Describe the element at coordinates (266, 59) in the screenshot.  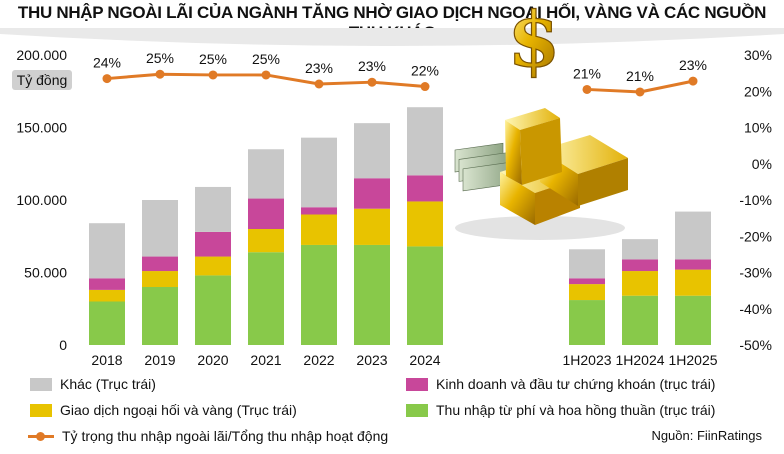
I see `ratio-label-2021: 25%` at that location.